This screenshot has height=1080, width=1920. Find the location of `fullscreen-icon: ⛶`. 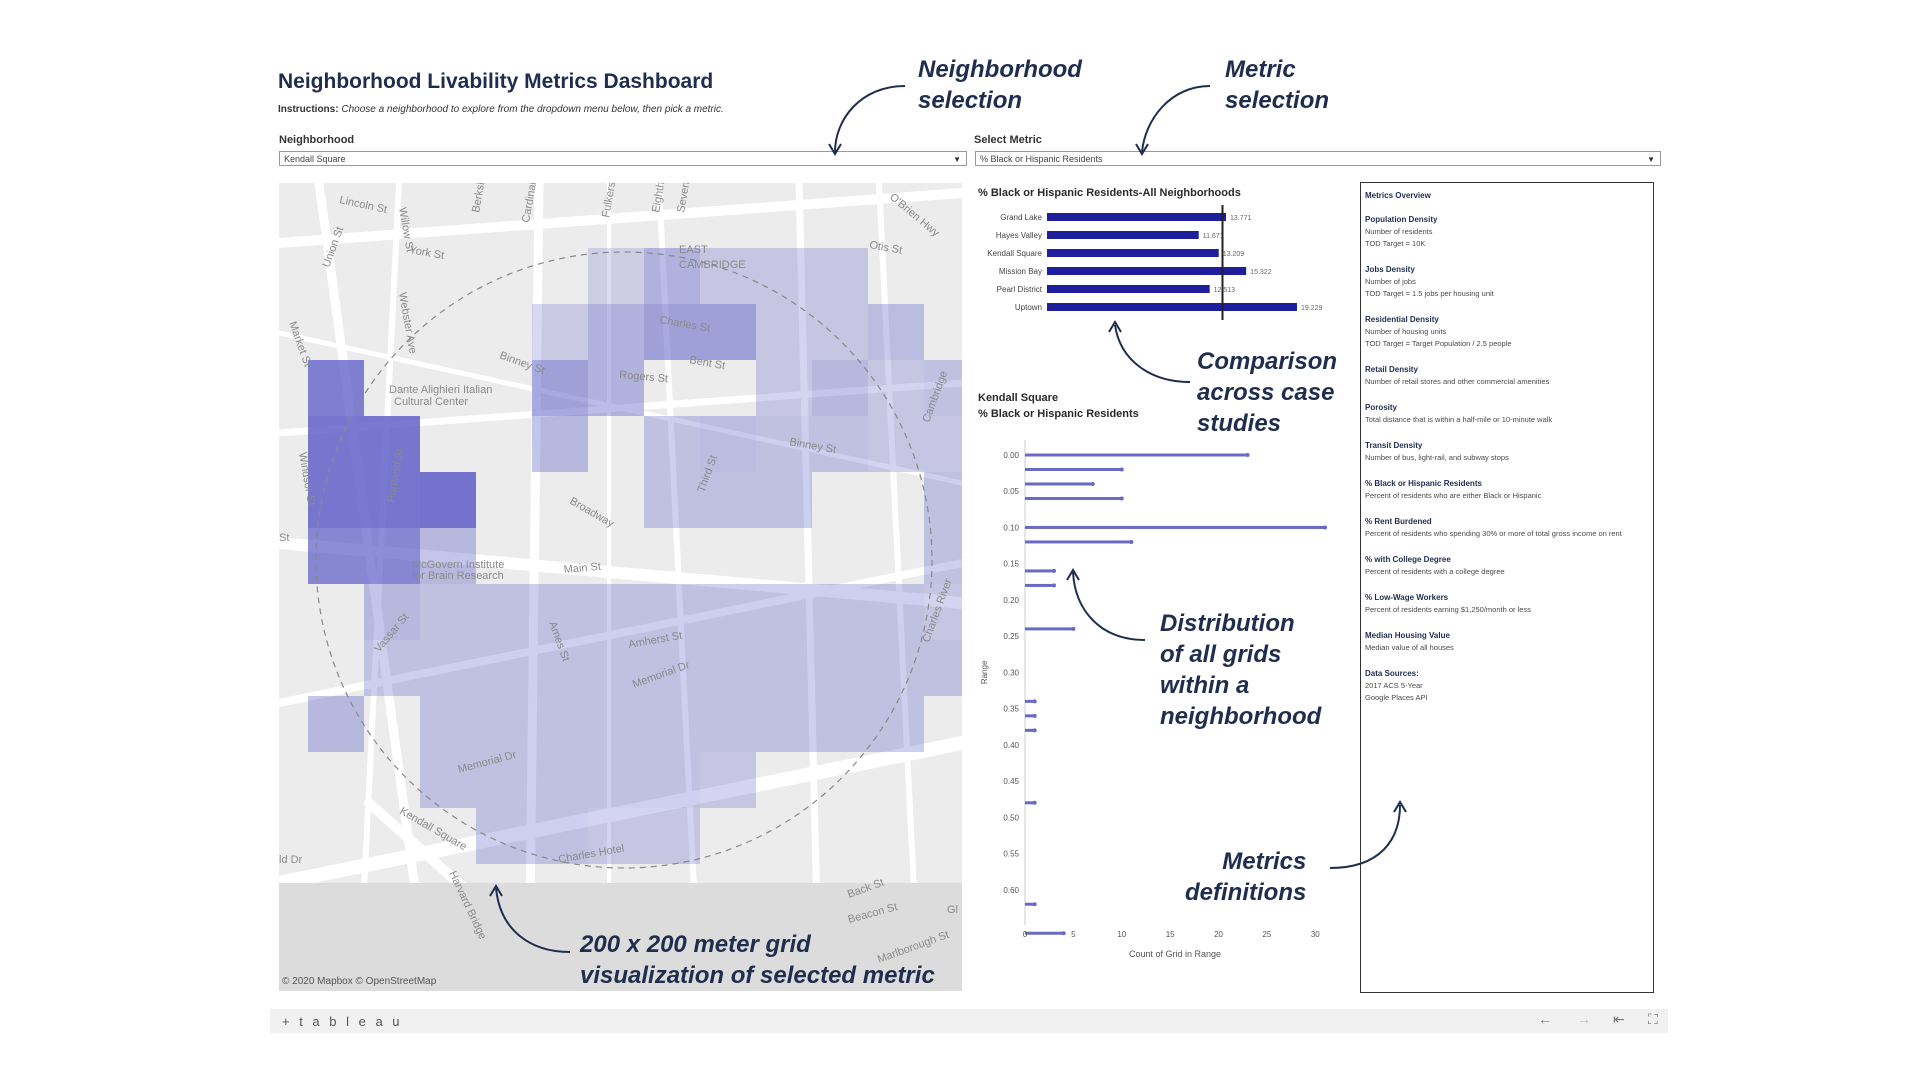

fullscreen-icon: ⛶ is located at coordinates (1653, 1019).